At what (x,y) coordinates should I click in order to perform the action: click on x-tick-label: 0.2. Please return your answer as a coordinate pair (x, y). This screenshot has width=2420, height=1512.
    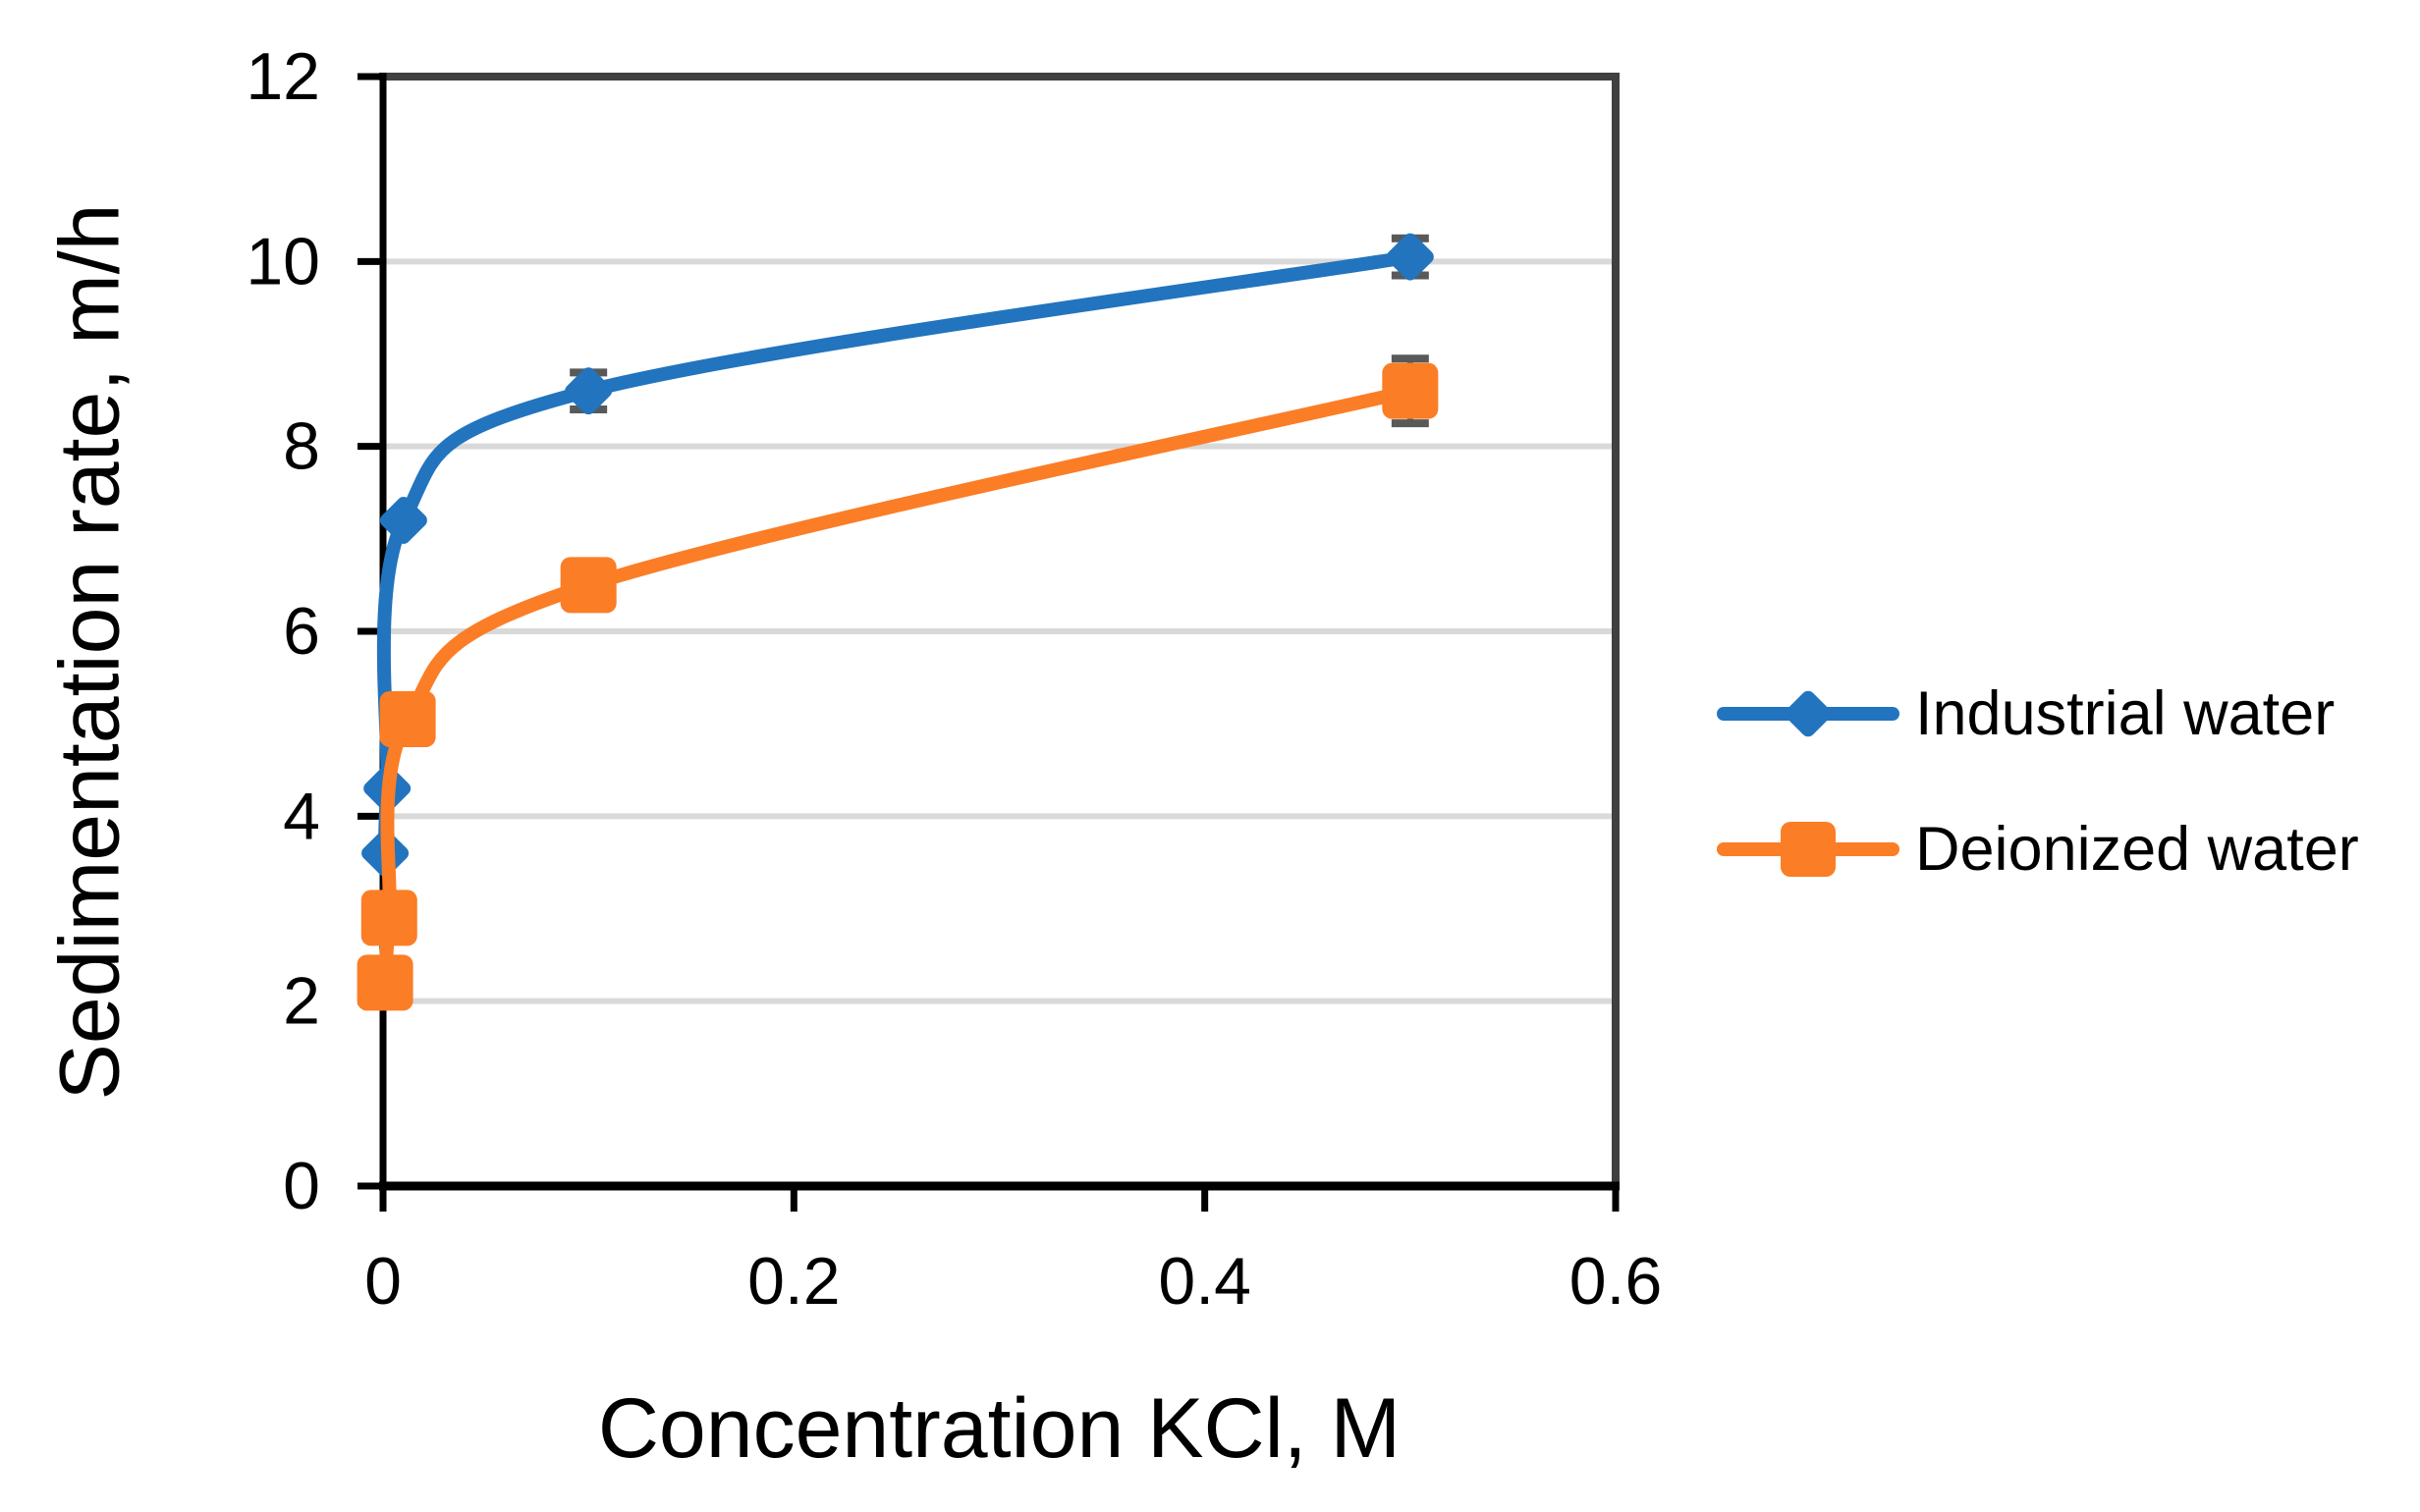
    Looking at the image, I should click on (794, 1281).